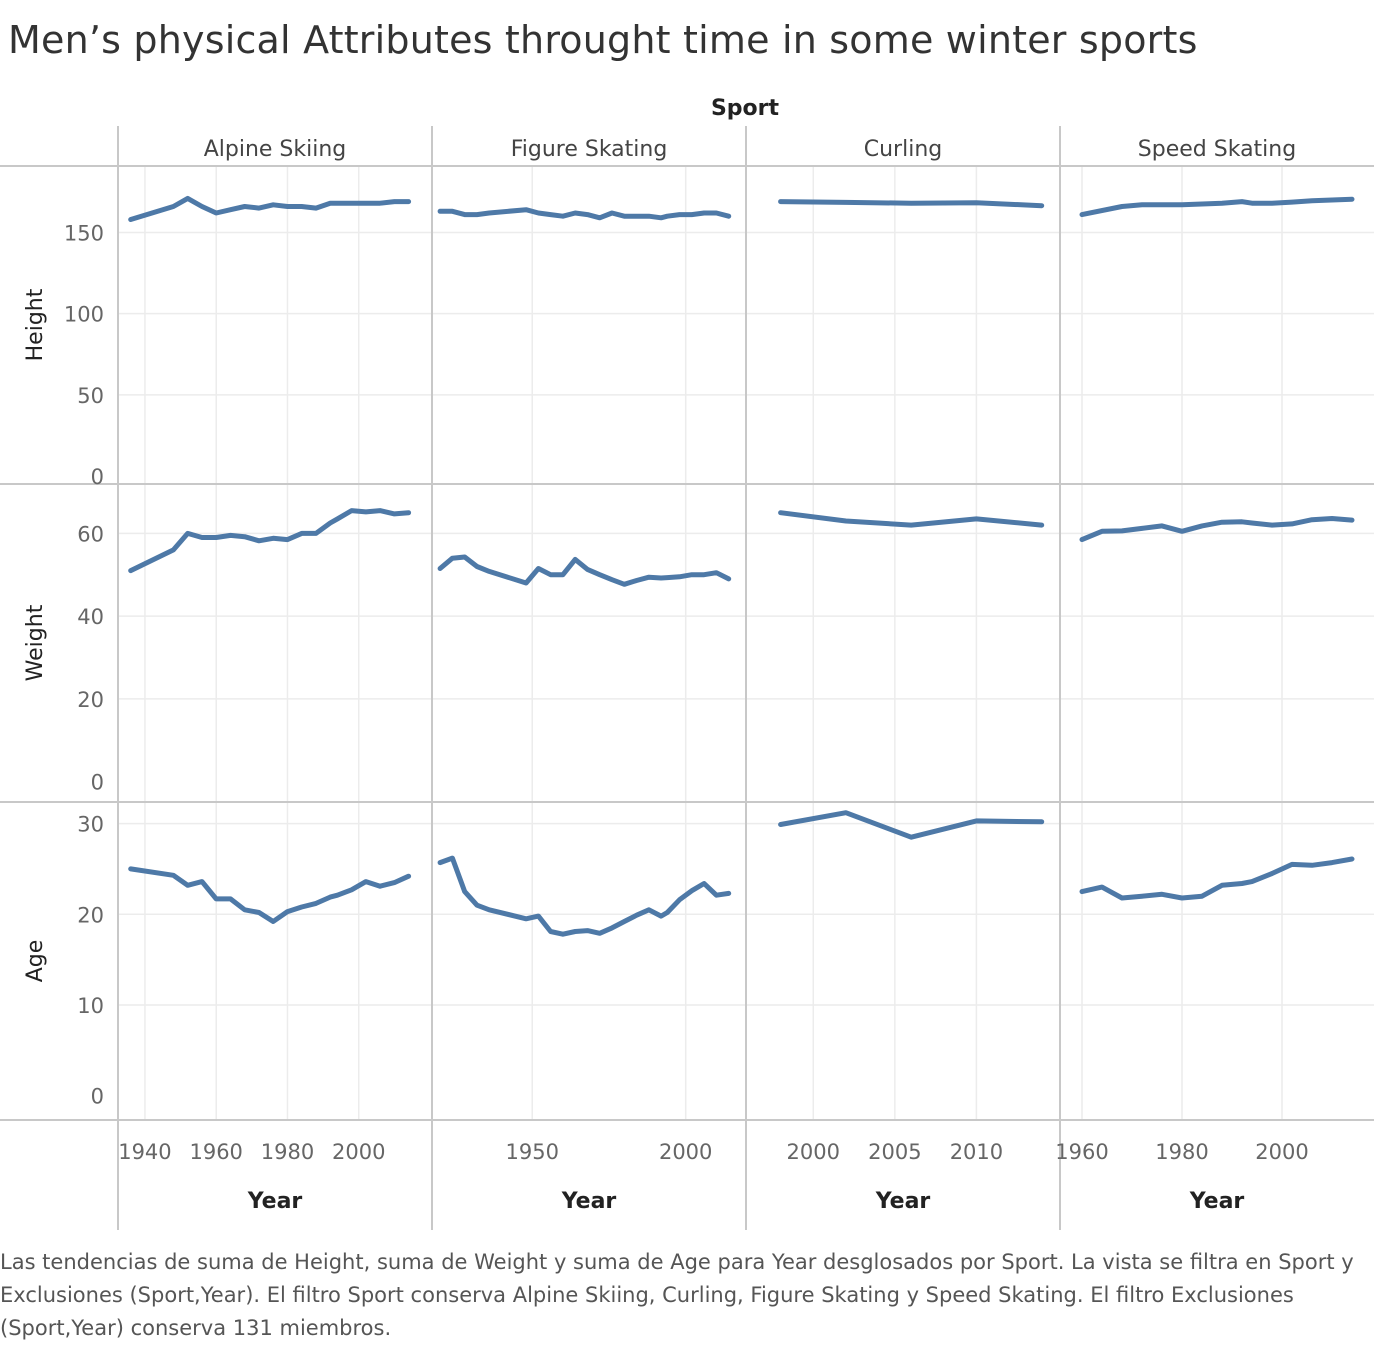  Describe the element at coordinates (976, 1152) in the screenshot. I see `x-tick-label-2-2010: 2010` at that location.